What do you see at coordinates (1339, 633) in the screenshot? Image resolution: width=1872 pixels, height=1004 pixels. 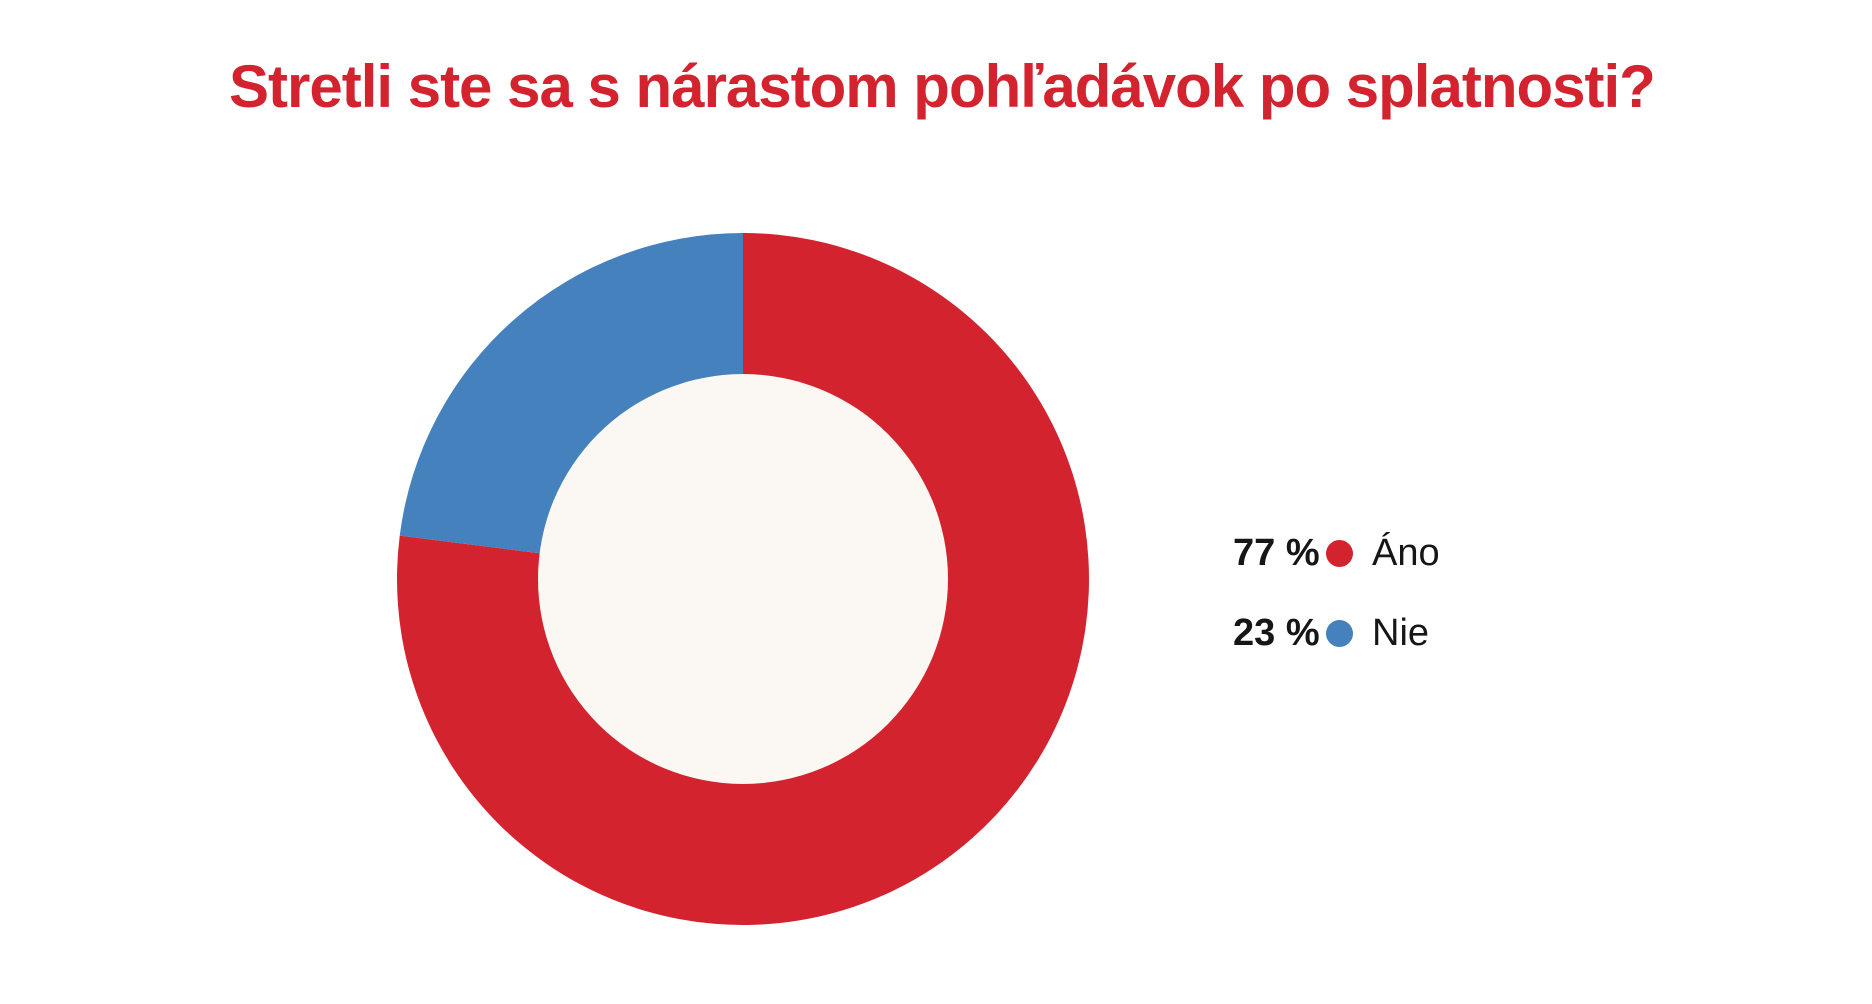 I see `legend-dot-nie` at bounding box center [1339, 633].